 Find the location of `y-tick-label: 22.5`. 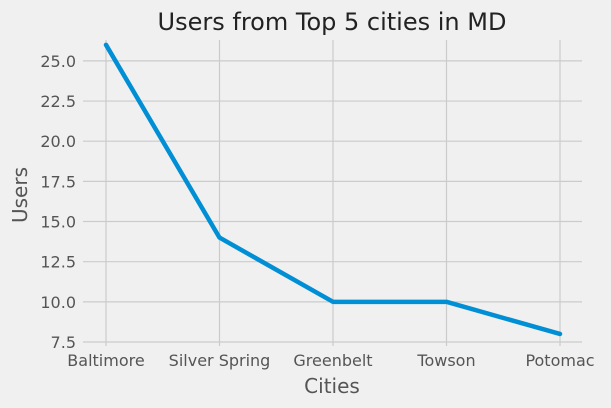

y-tick-label: 22.5 is located at coordinates (58, 101).